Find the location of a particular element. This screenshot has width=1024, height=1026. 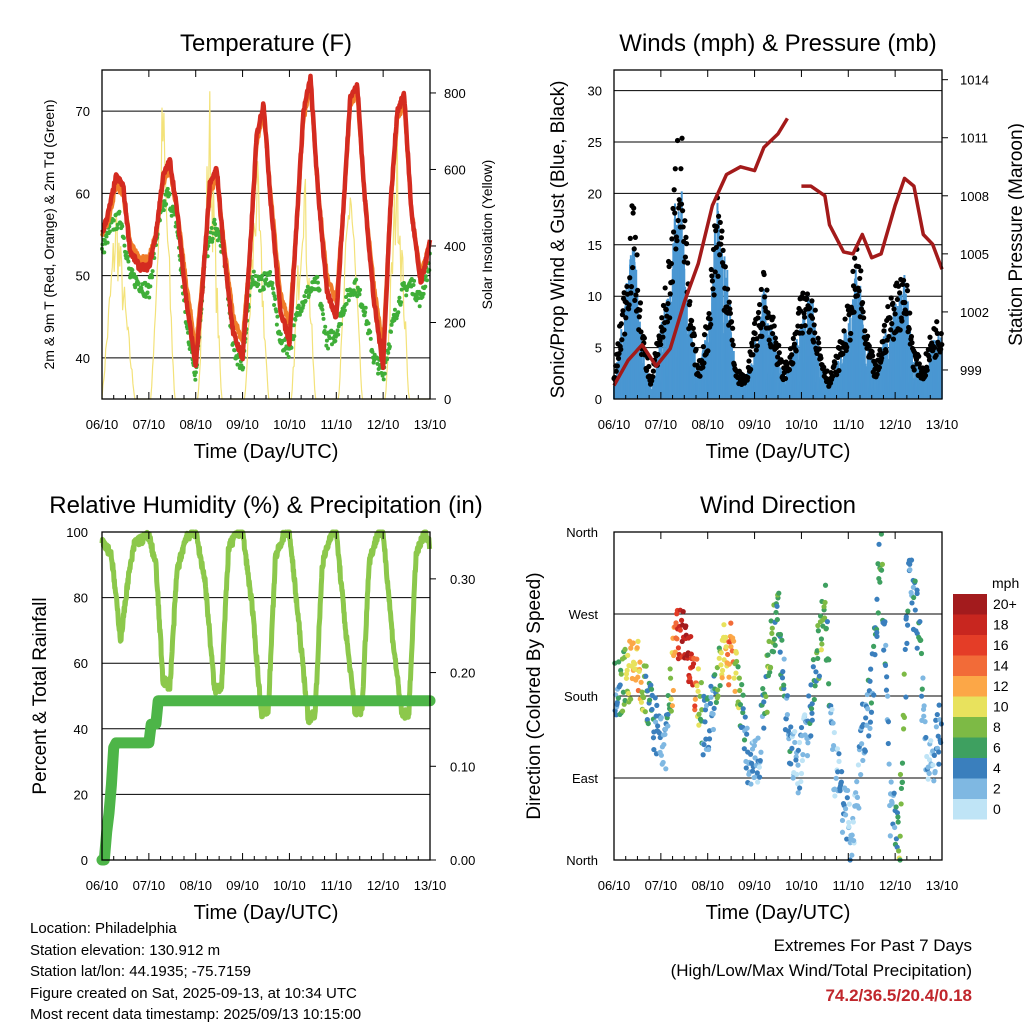

precip-line is located at coordinates (266, 780).